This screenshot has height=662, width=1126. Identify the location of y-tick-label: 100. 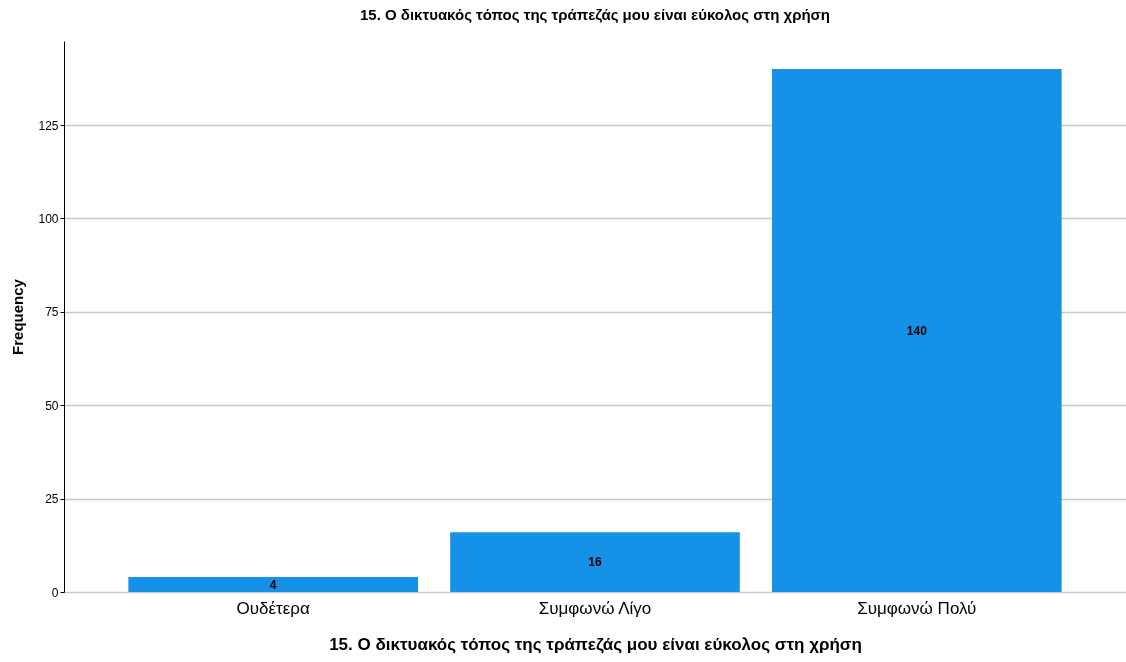
(48, 218).